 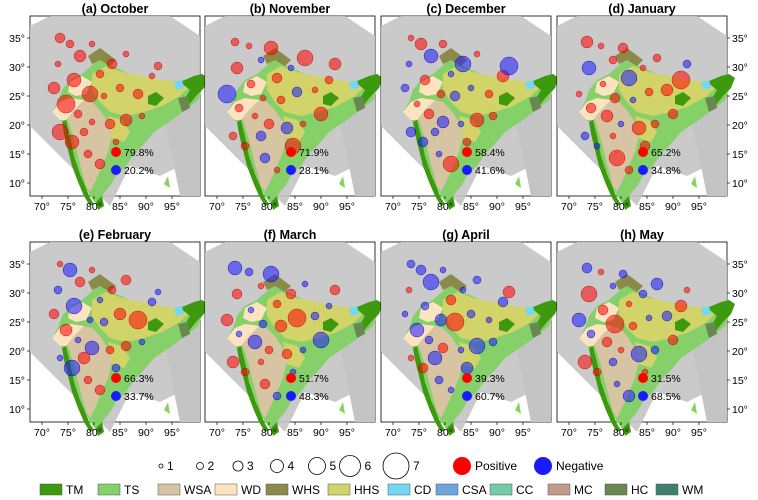 What do you see at coordinates (543, 466) in the screenshot?
I see `negative-legend-marker` at bounding box center [543, 466].